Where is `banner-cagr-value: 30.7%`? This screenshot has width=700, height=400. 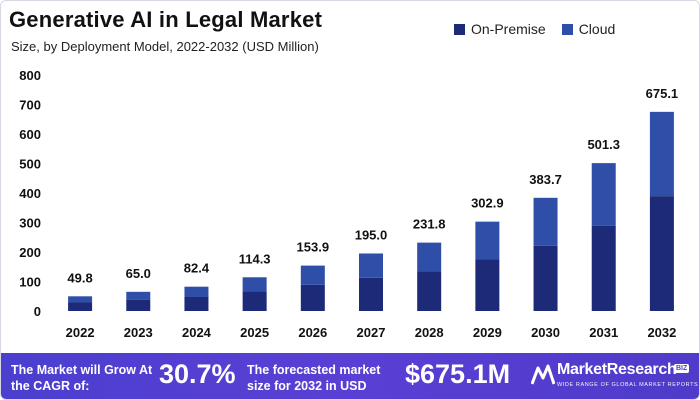
banner-cagr-value: 30.7% is located at coordinates (197, 374).